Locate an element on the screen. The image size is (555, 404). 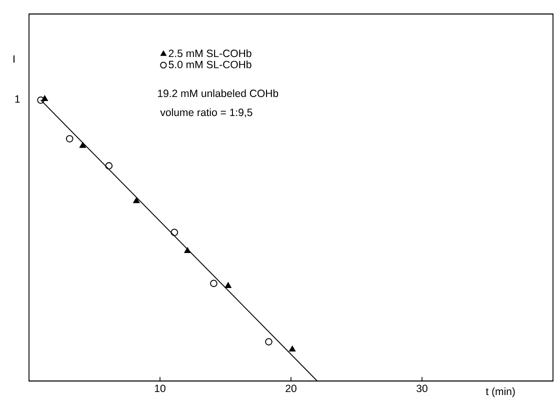
legend-label: 5.0 mM SL-COHb is located at coordinates (210, 64).